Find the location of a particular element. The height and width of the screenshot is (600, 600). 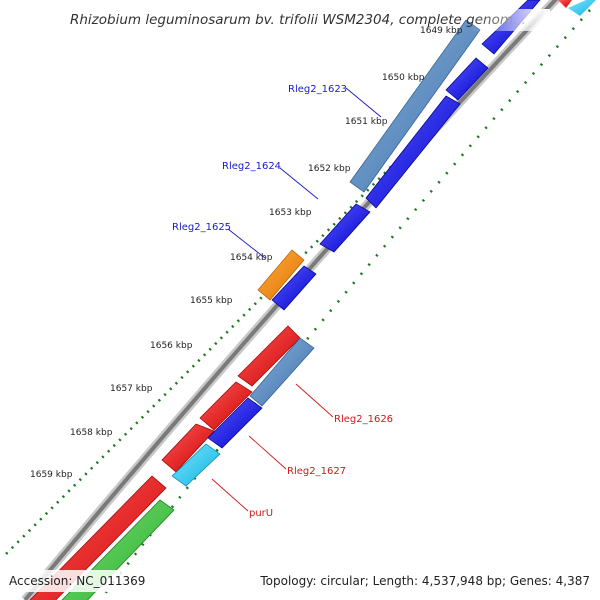

footer-bar is located at coordinates (300, 581).